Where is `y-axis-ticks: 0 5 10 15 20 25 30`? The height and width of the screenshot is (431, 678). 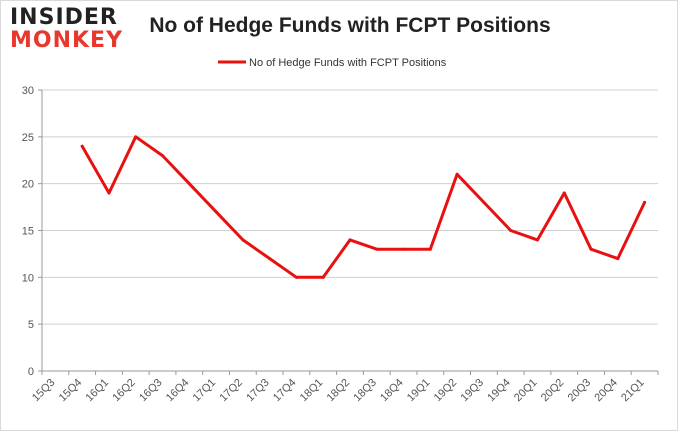 y-axis-ticks: 0 5 10 15 20 25 30 is located at coordinates (32, 231).